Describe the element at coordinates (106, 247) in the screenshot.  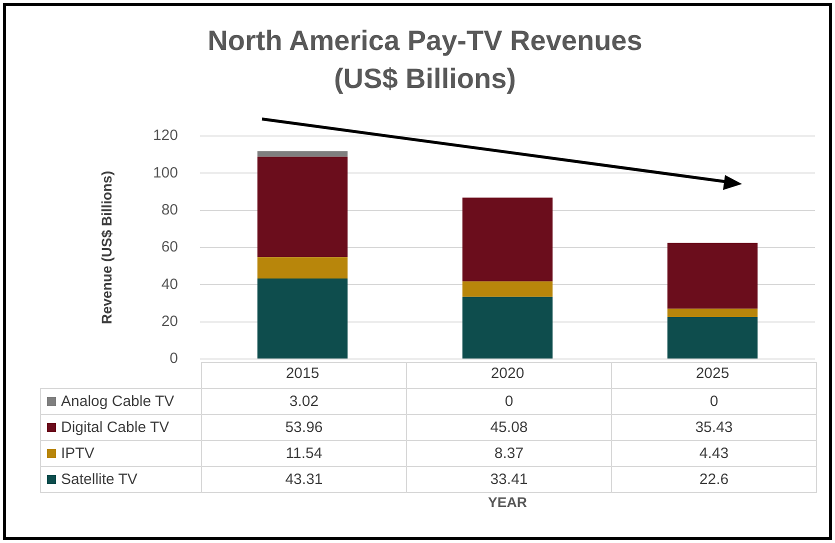
I see `y-axis-title: Revenue (US$ Billions)` at that location.